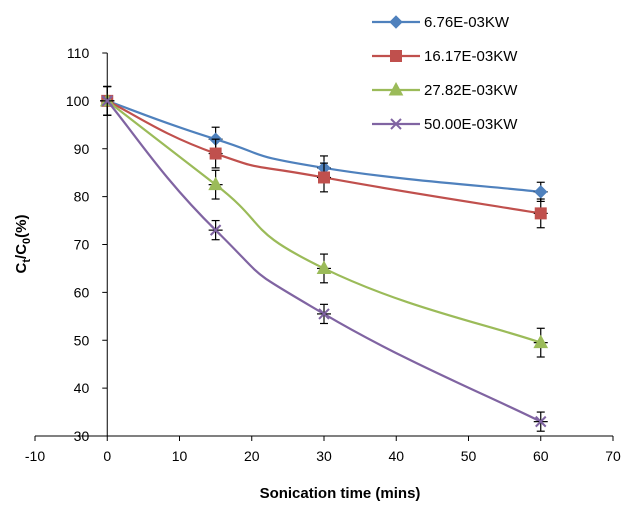  Describe the element at coordinates (35, 456) in the screenshot. I see `x-tick-label: -10` at that location.